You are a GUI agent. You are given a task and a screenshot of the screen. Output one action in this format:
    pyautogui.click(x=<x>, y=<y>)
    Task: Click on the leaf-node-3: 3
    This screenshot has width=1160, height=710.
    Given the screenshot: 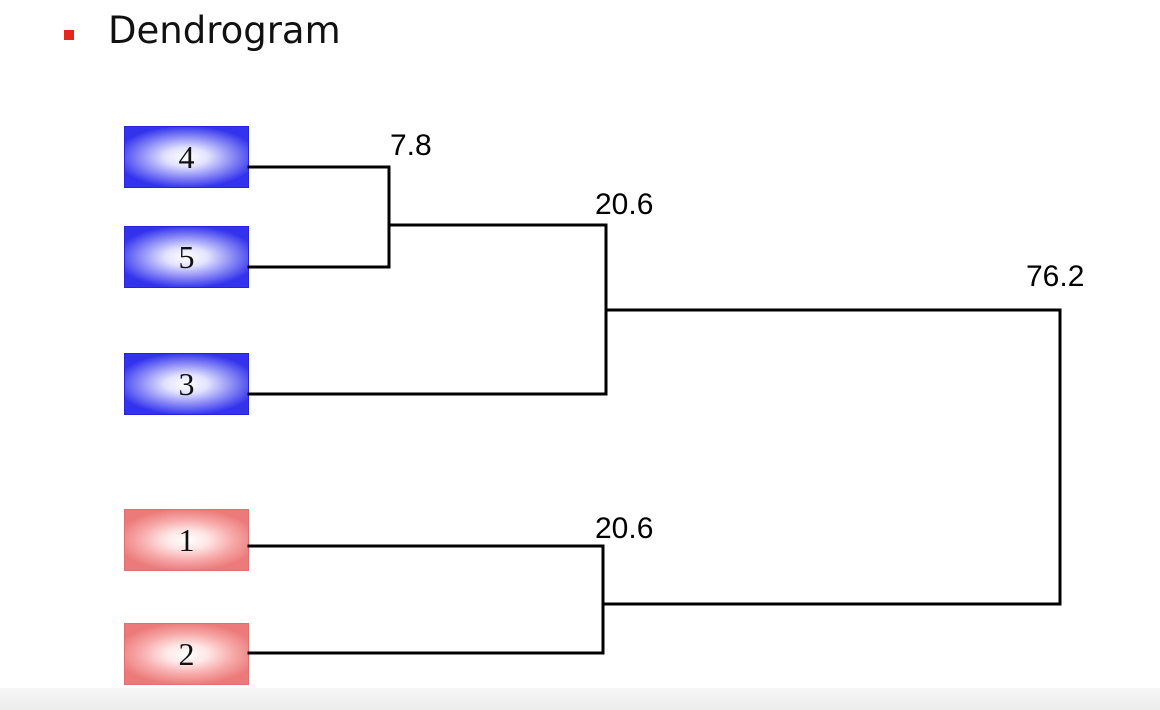 What is the action you would take?
    pyautogui.click(x=186, y=384)
    